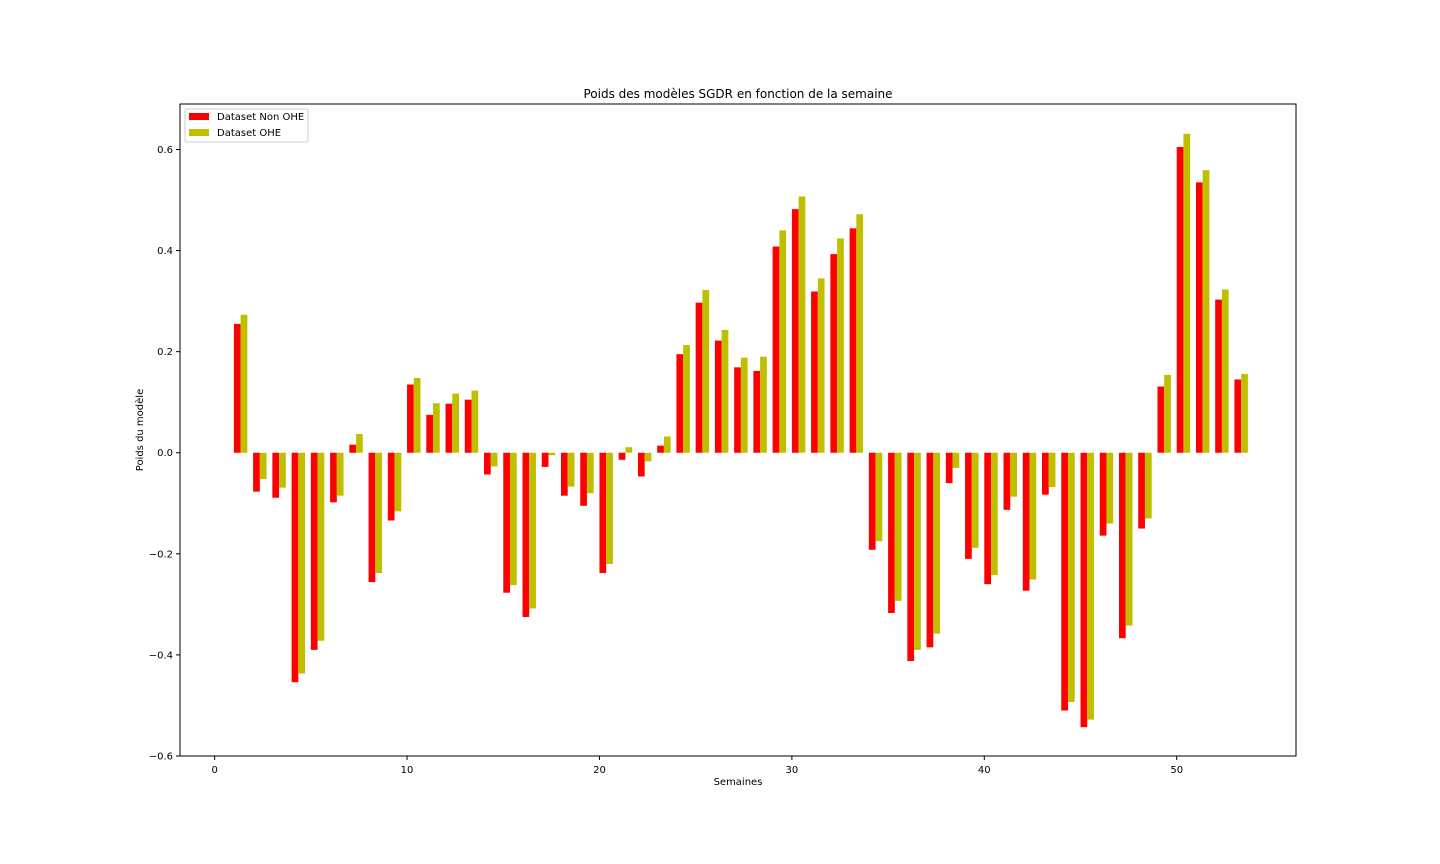 This screenshot has height=864, width=1440. Describe the element at coordinates (214, 770) in the screenshot. I see `x-tick-label: 0` at that location.